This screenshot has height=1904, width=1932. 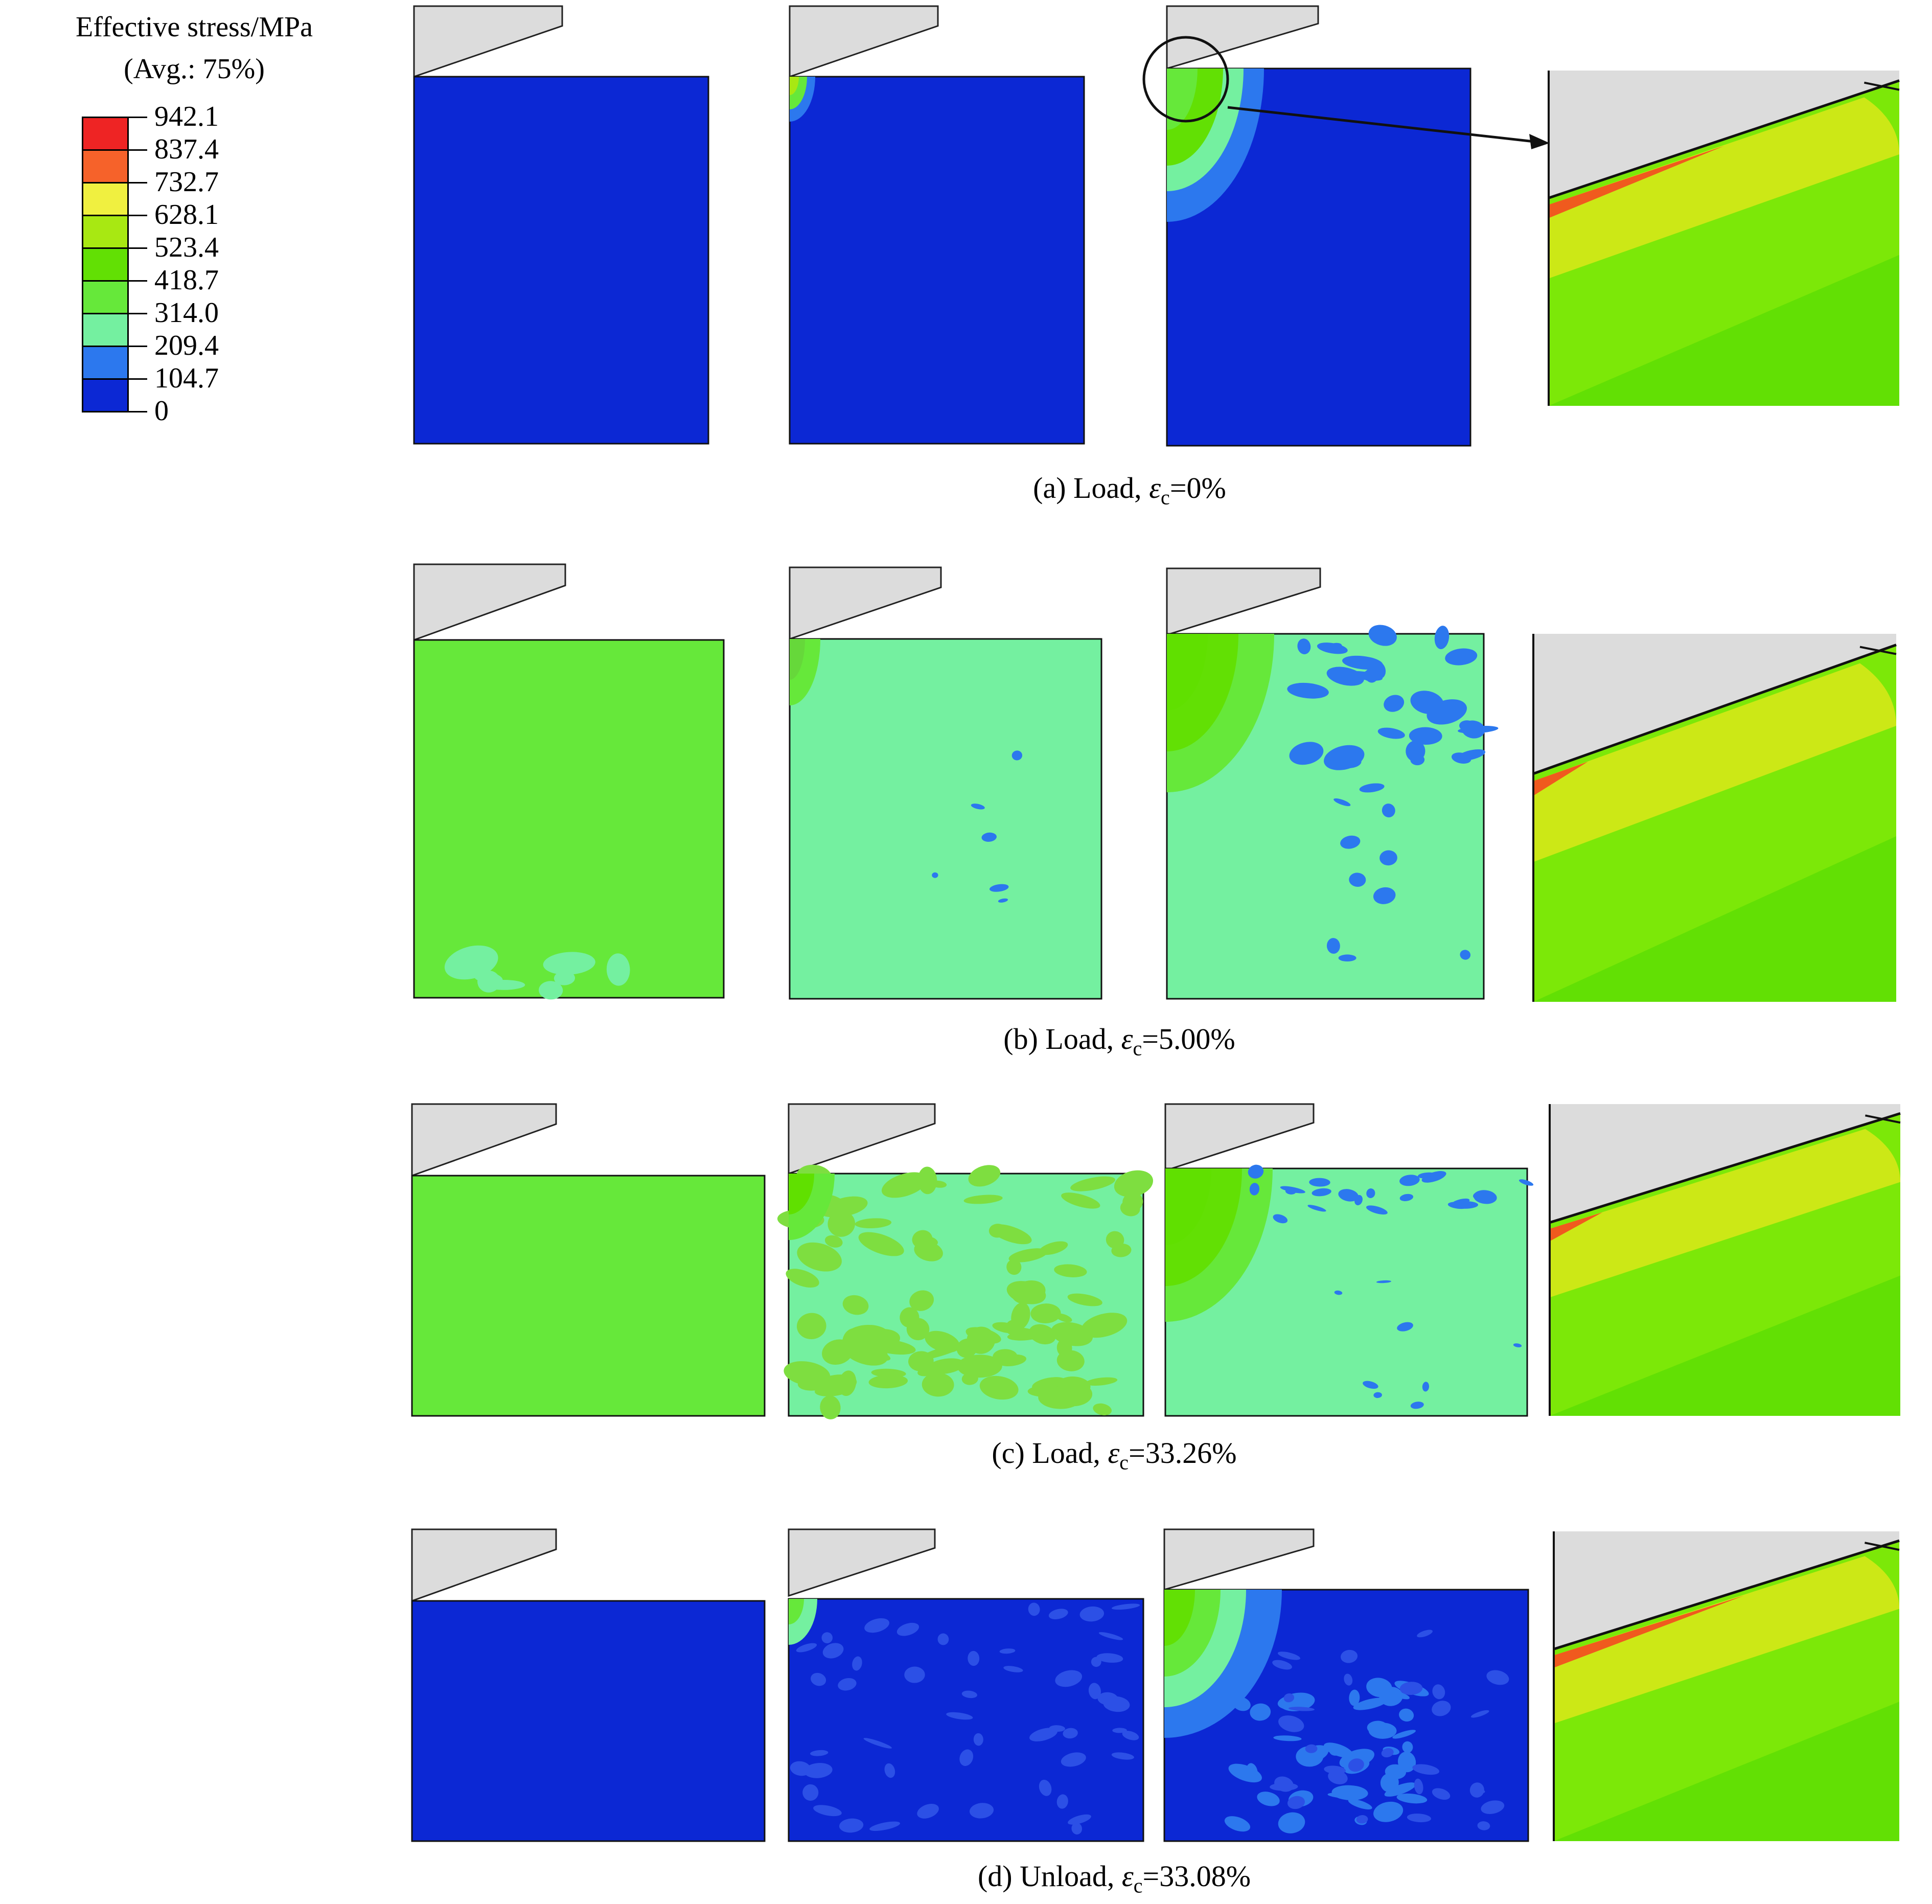 I want to click on zoom-tool, so click(x=1725, y=1163).